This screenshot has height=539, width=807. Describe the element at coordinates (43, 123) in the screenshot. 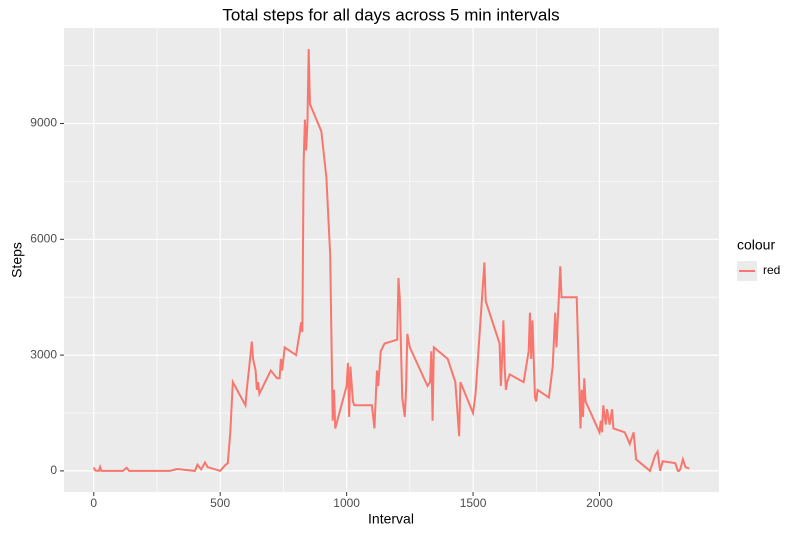

I see `y-tick-label: 9000` at that location.